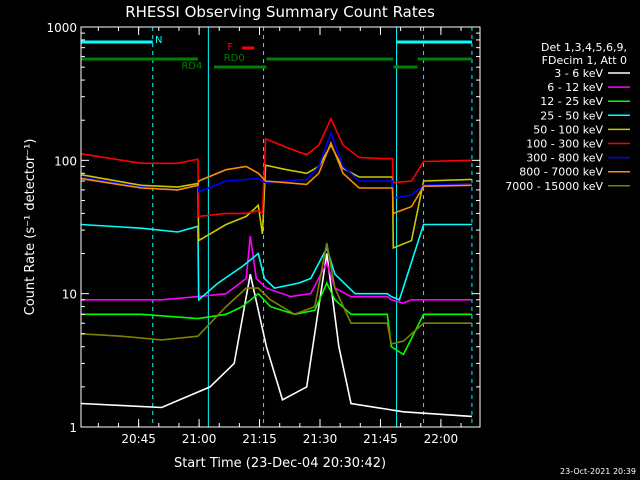 This screenshot has height=480, width=640. Describe the element at coordinates (578, 73) in the screenshot. I see `legend-entry-label: 3 - 6 keV` at that location.